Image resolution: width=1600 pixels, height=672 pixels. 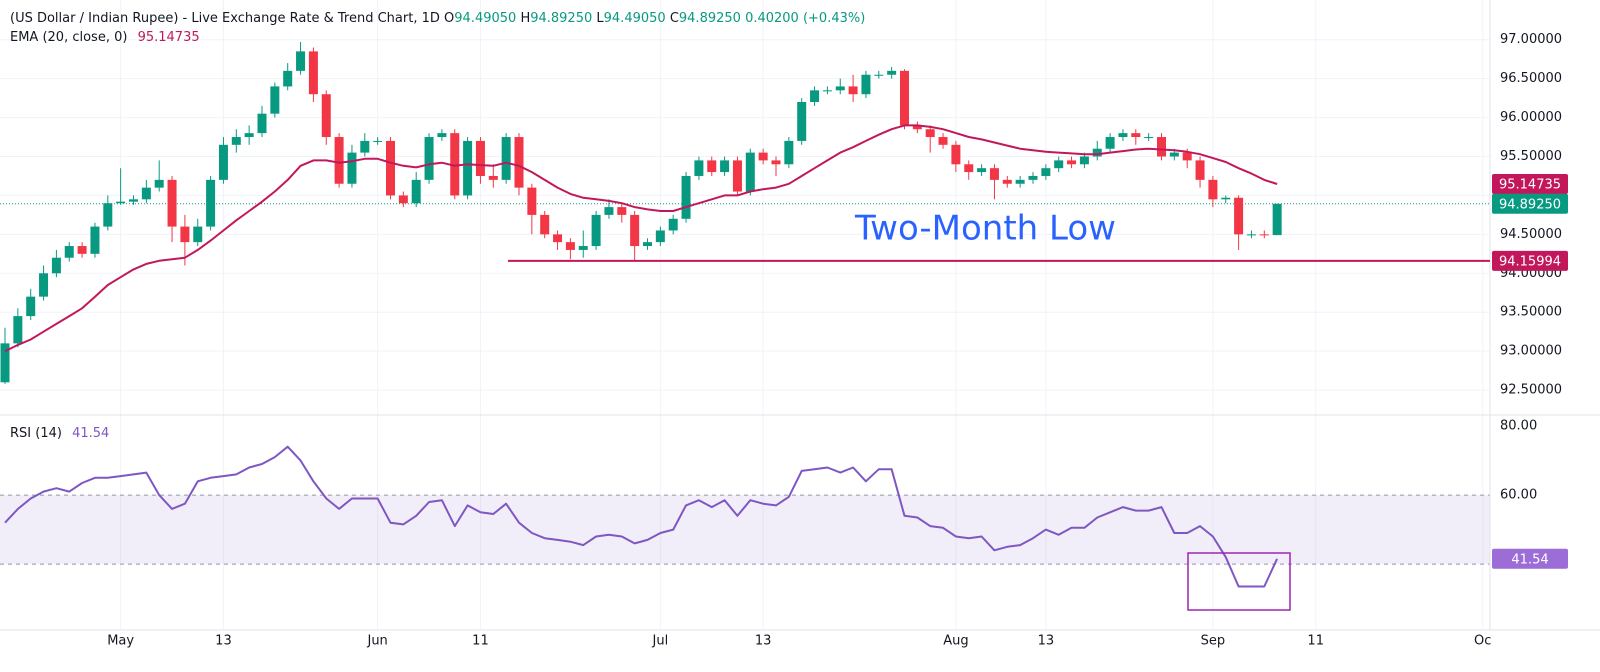 What do you see at coordinates (120, 641) in the screenshot?
I see `x-tick-label: May` at bounding box center [120, 641].